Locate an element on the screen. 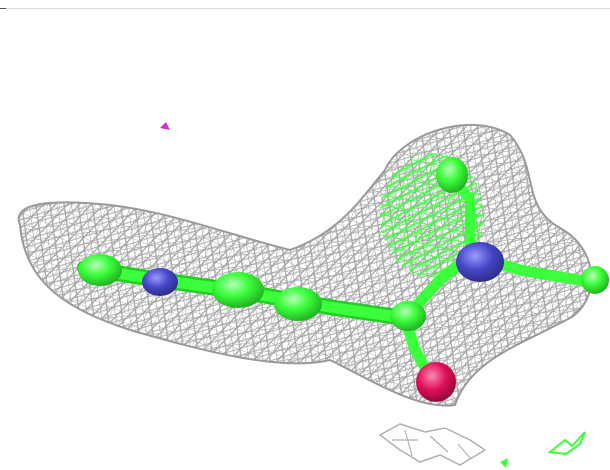  stray-green-mesh is located at coordinates (566, 443).